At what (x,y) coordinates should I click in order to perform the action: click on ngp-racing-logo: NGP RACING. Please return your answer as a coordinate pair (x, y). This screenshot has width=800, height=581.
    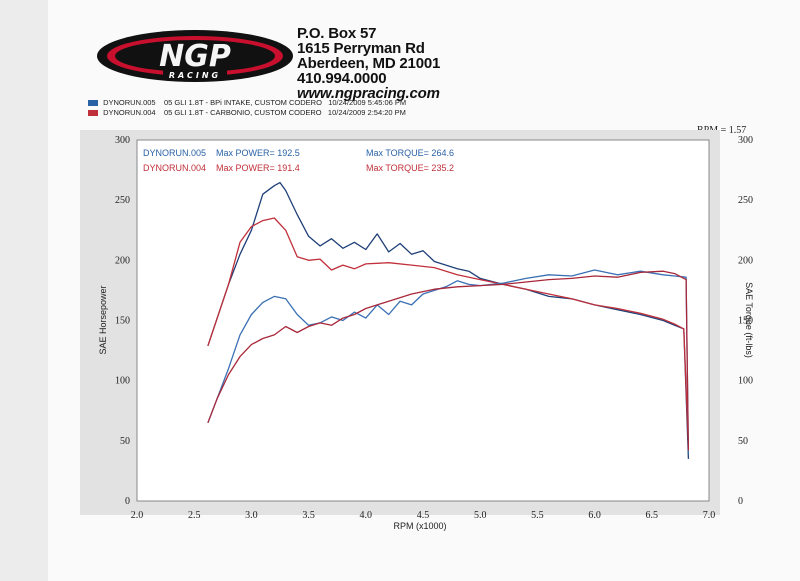
    Looking at the image, I should click on (195, 56).